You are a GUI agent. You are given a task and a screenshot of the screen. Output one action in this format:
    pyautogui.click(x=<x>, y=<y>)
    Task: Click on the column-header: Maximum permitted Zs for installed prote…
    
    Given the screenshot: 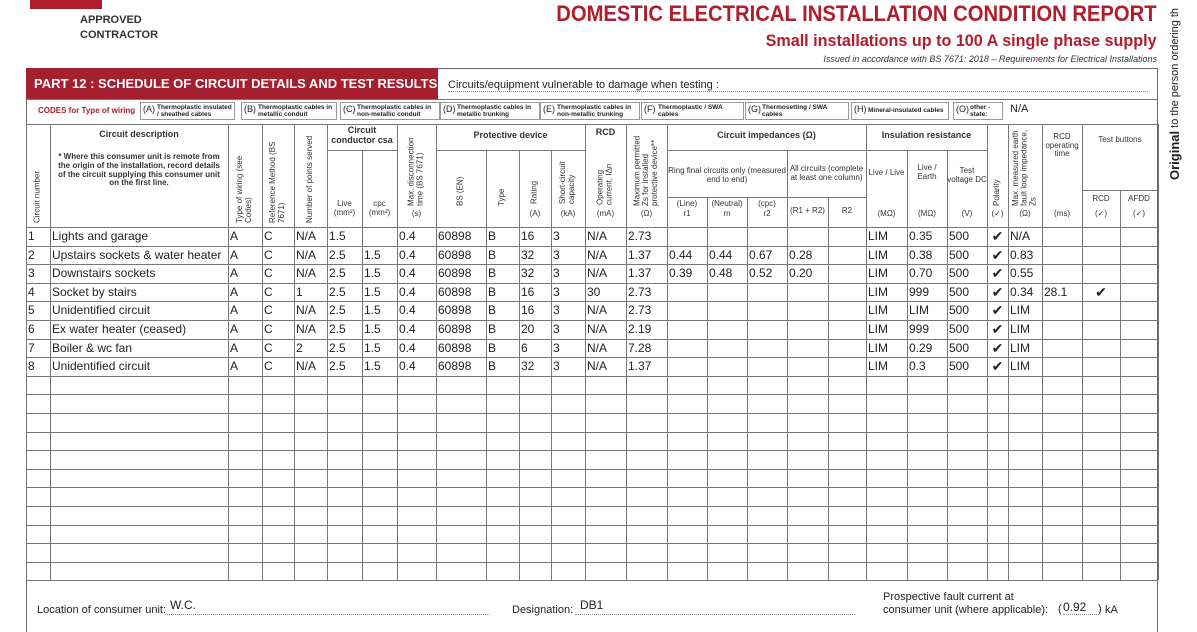 What is the action you would take?
    pyautogui.click(x=645, y=170)
    